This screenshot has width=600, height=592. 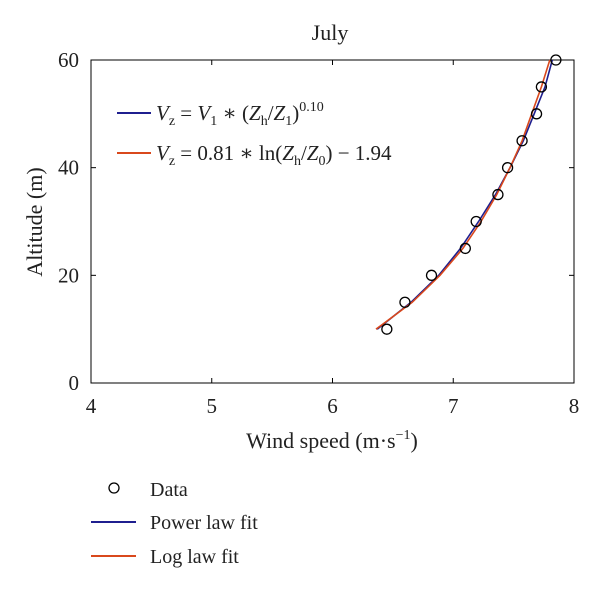 I want to click on equation-power-law: Vz = V1 ∗ (Zh/Z1)0.10, so click(x=220, y=114).